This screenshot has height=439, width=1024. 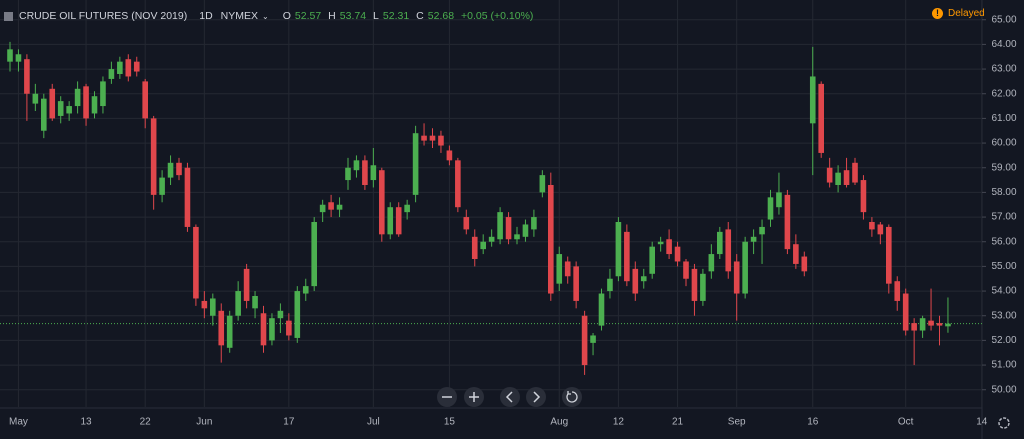 I want to click on reset-button, so click(x=572, y=397).